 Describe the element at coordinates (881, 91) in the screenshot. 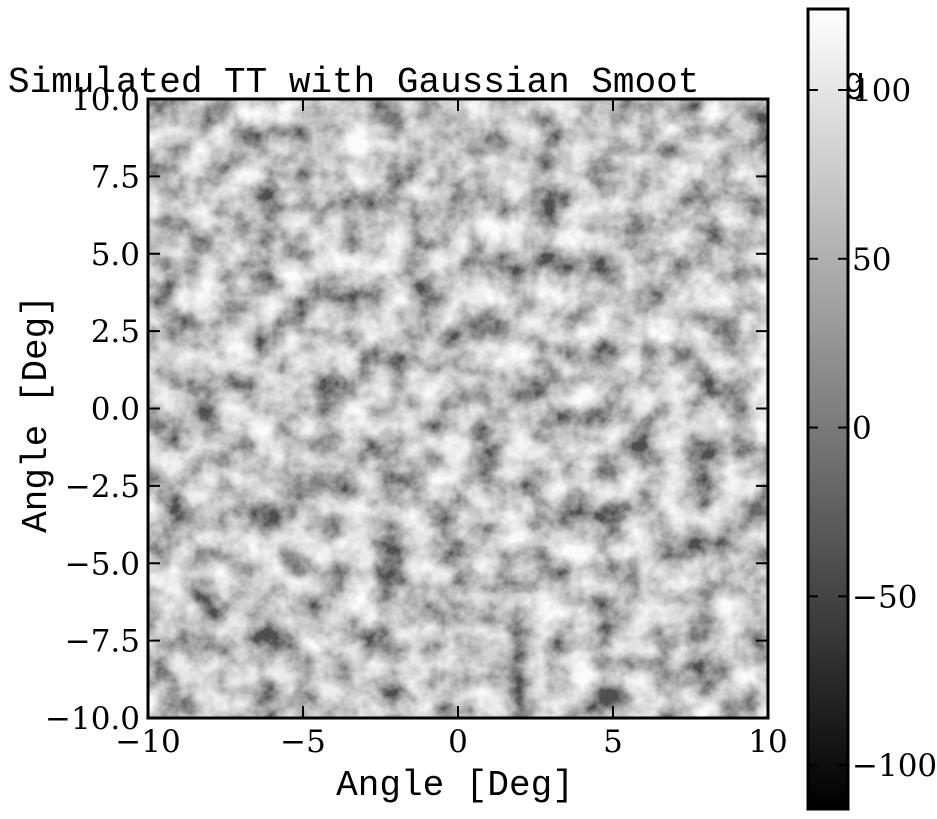

I see `colorbar-tick-label: 100` at that location.